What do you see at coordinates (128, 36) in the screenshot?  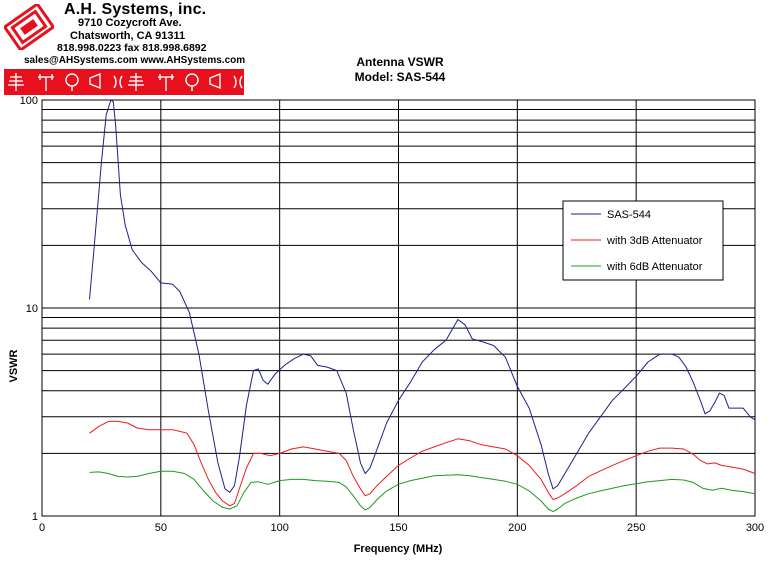 I see `address-city: Chatsworth, CA 91311` at bounding box center [128, 36].